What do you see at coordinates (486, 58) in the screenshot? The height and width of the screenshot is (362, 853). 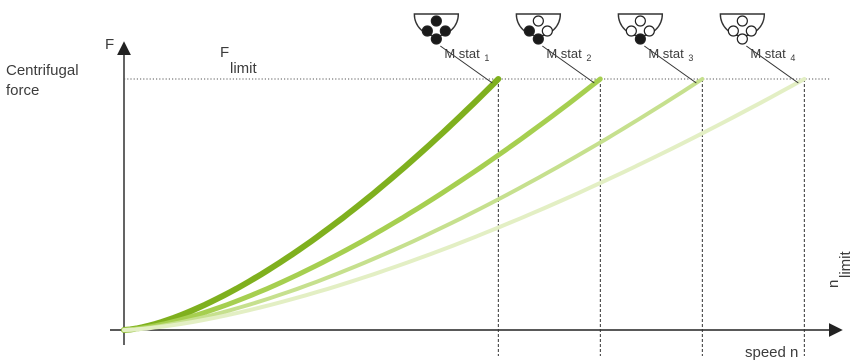 I see `series-label-index-1: 1` at bounding box center [486, 58].